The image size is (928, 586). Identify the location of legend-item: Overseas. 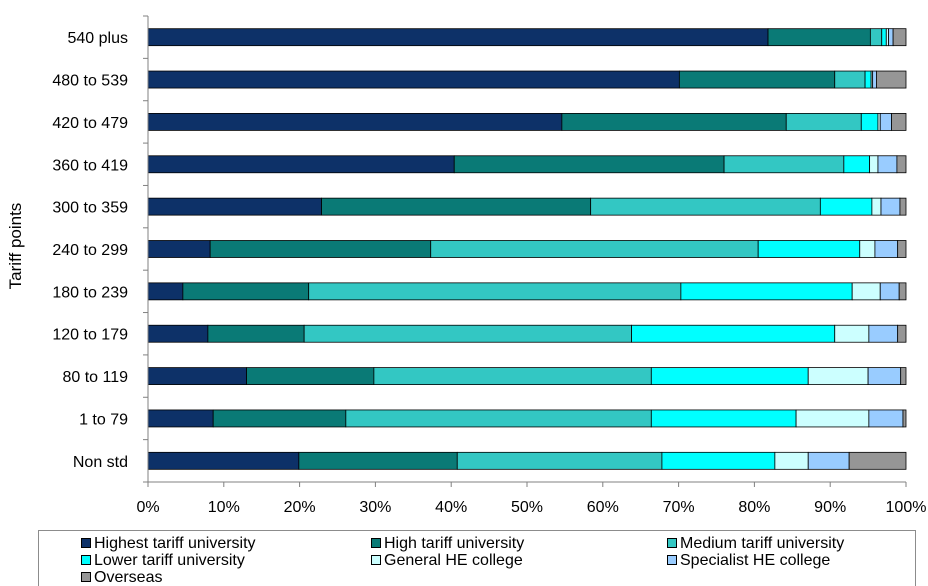
(121, 578).